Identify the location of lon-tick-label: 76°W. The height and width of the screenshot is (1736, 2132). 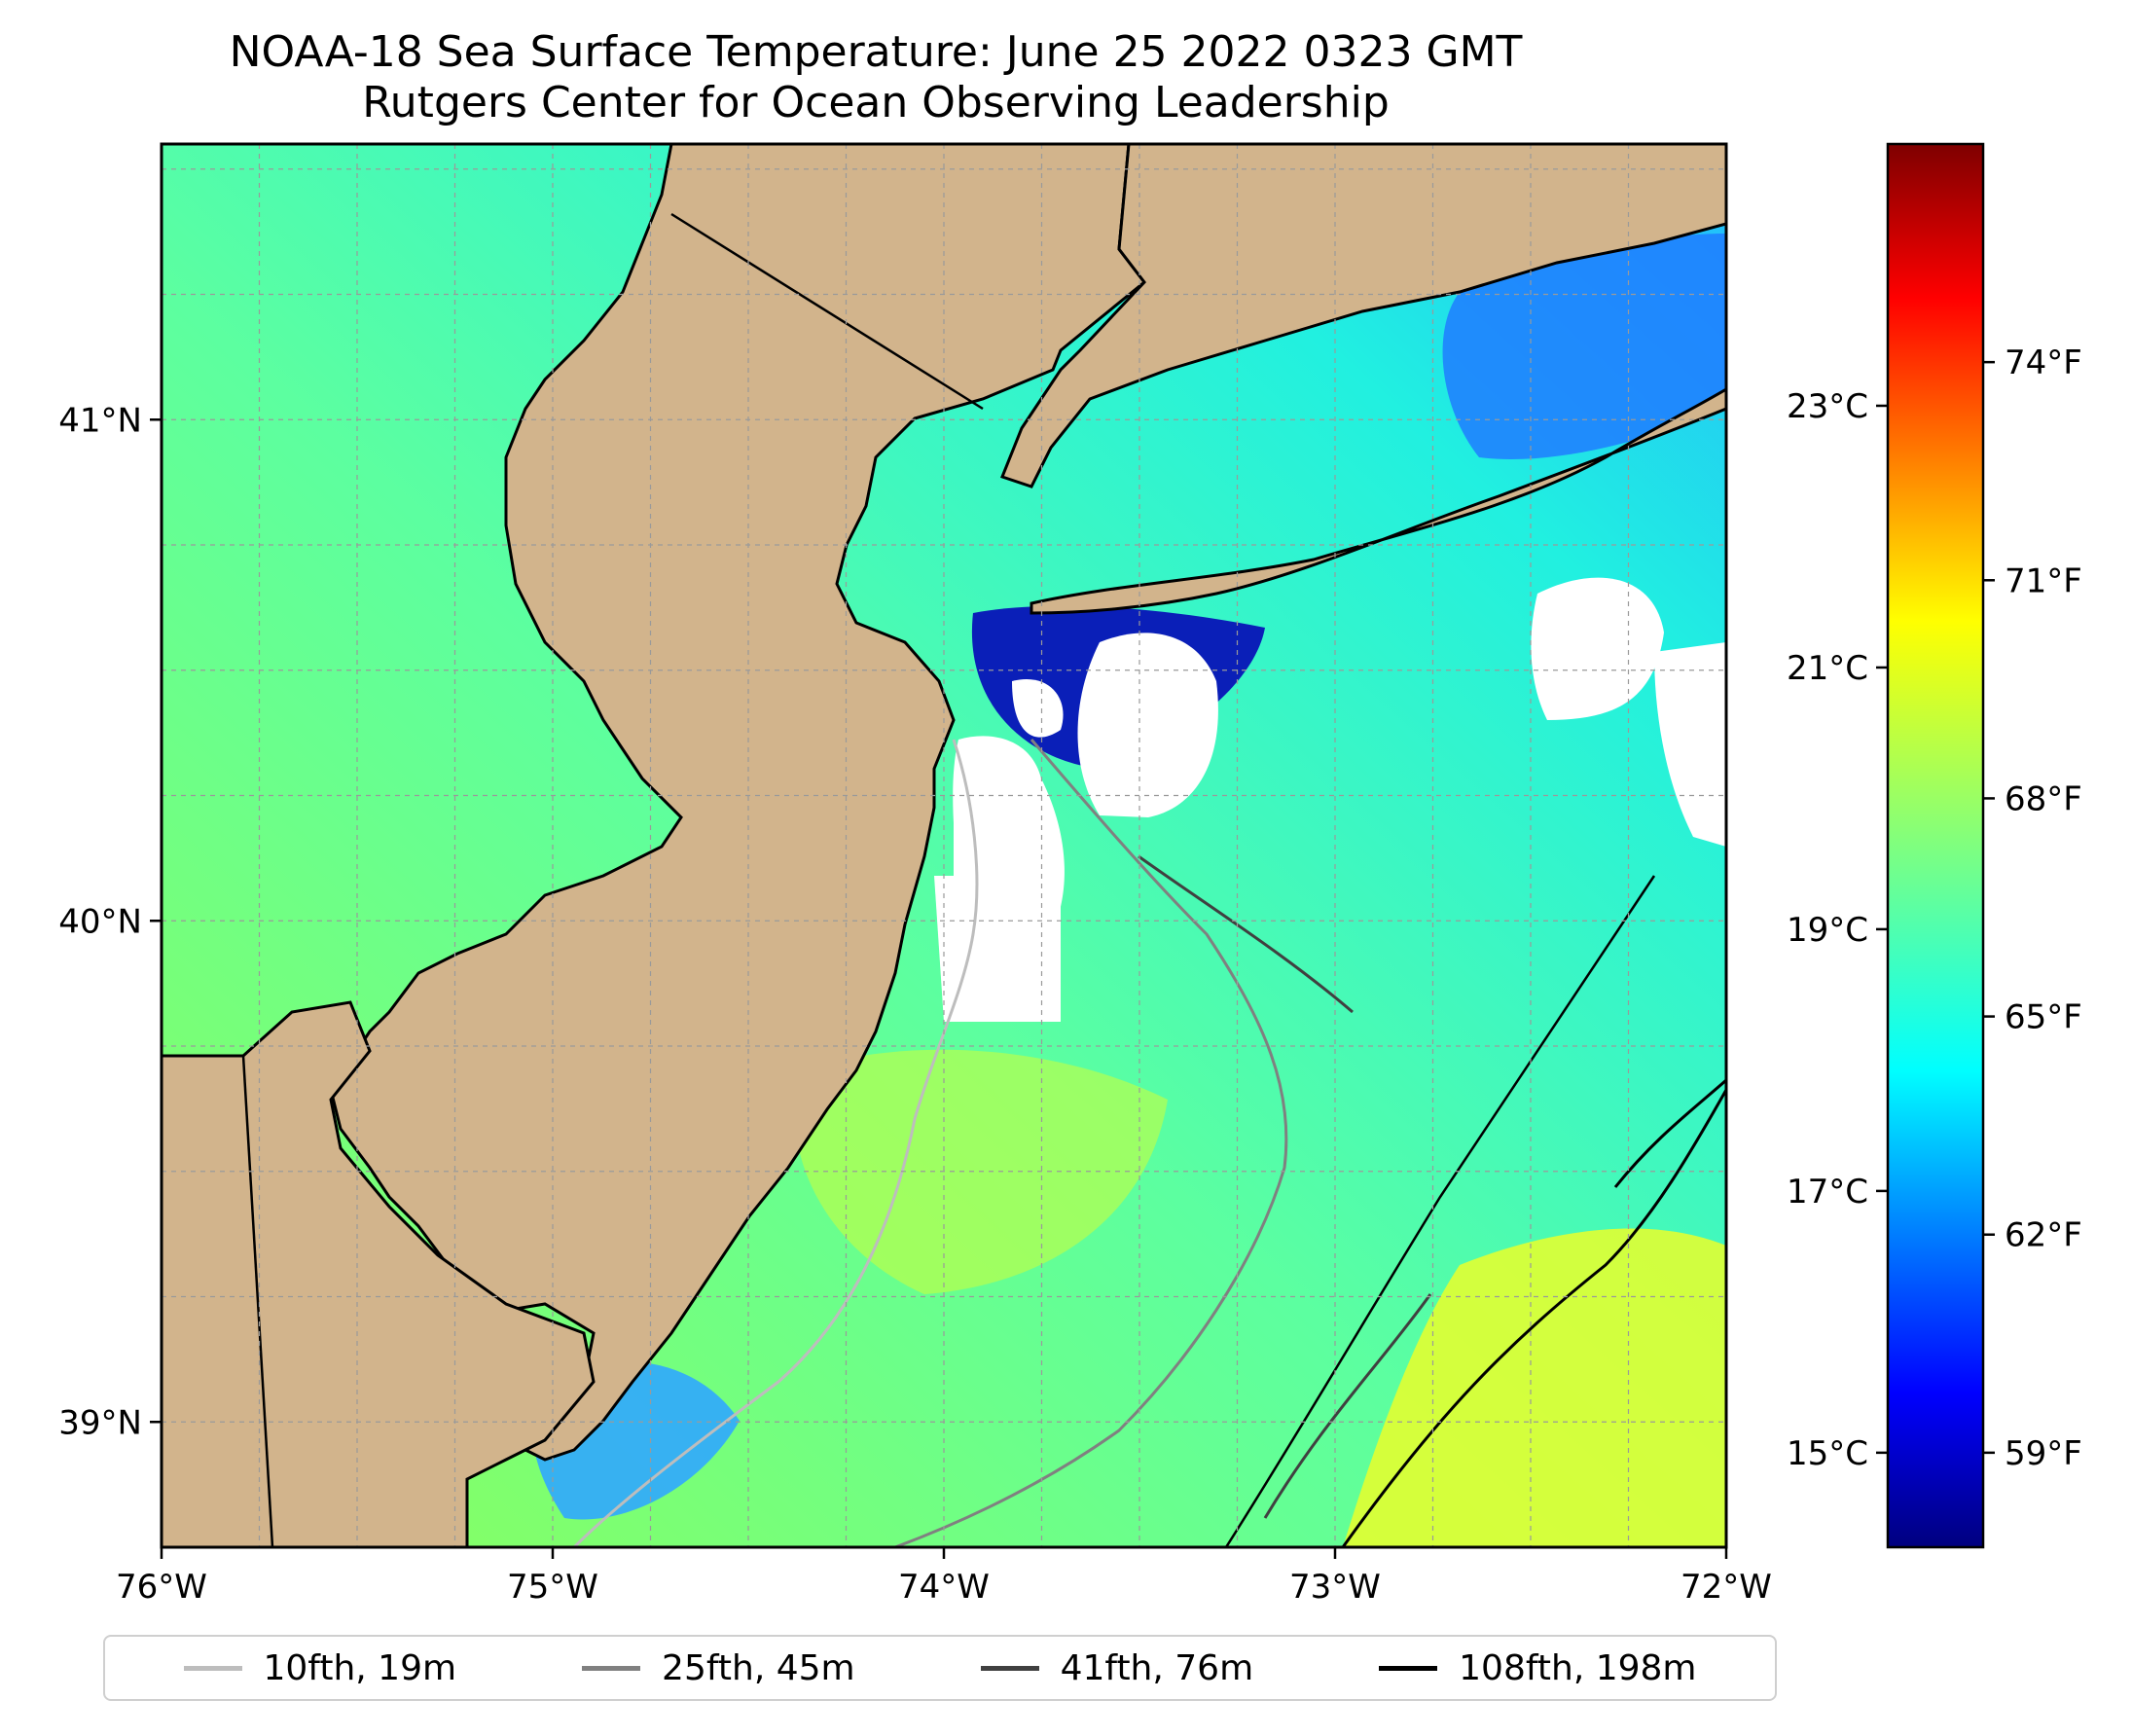
(162, 1588).